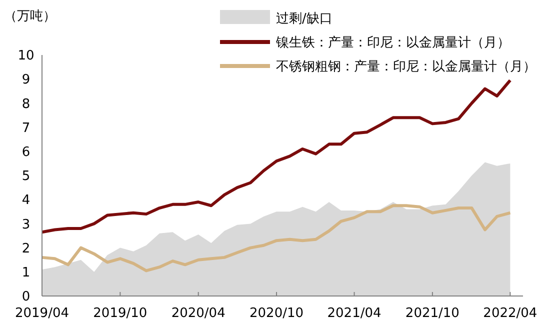 The image size is (550, 325). I want to click on x-tick-label: 2020/04, so click(198, 313).